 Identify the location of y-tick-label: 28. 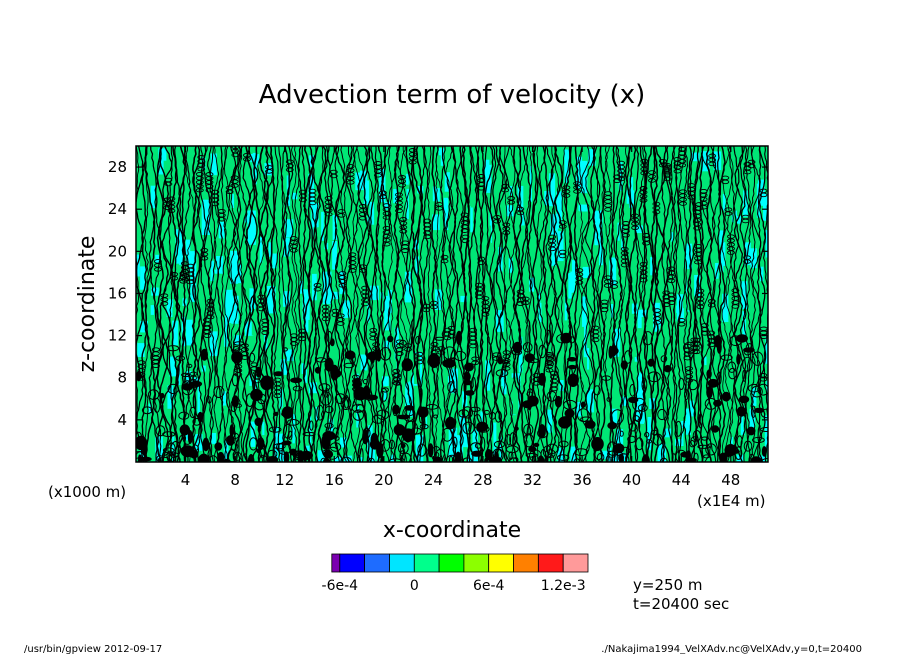
(117, 167).